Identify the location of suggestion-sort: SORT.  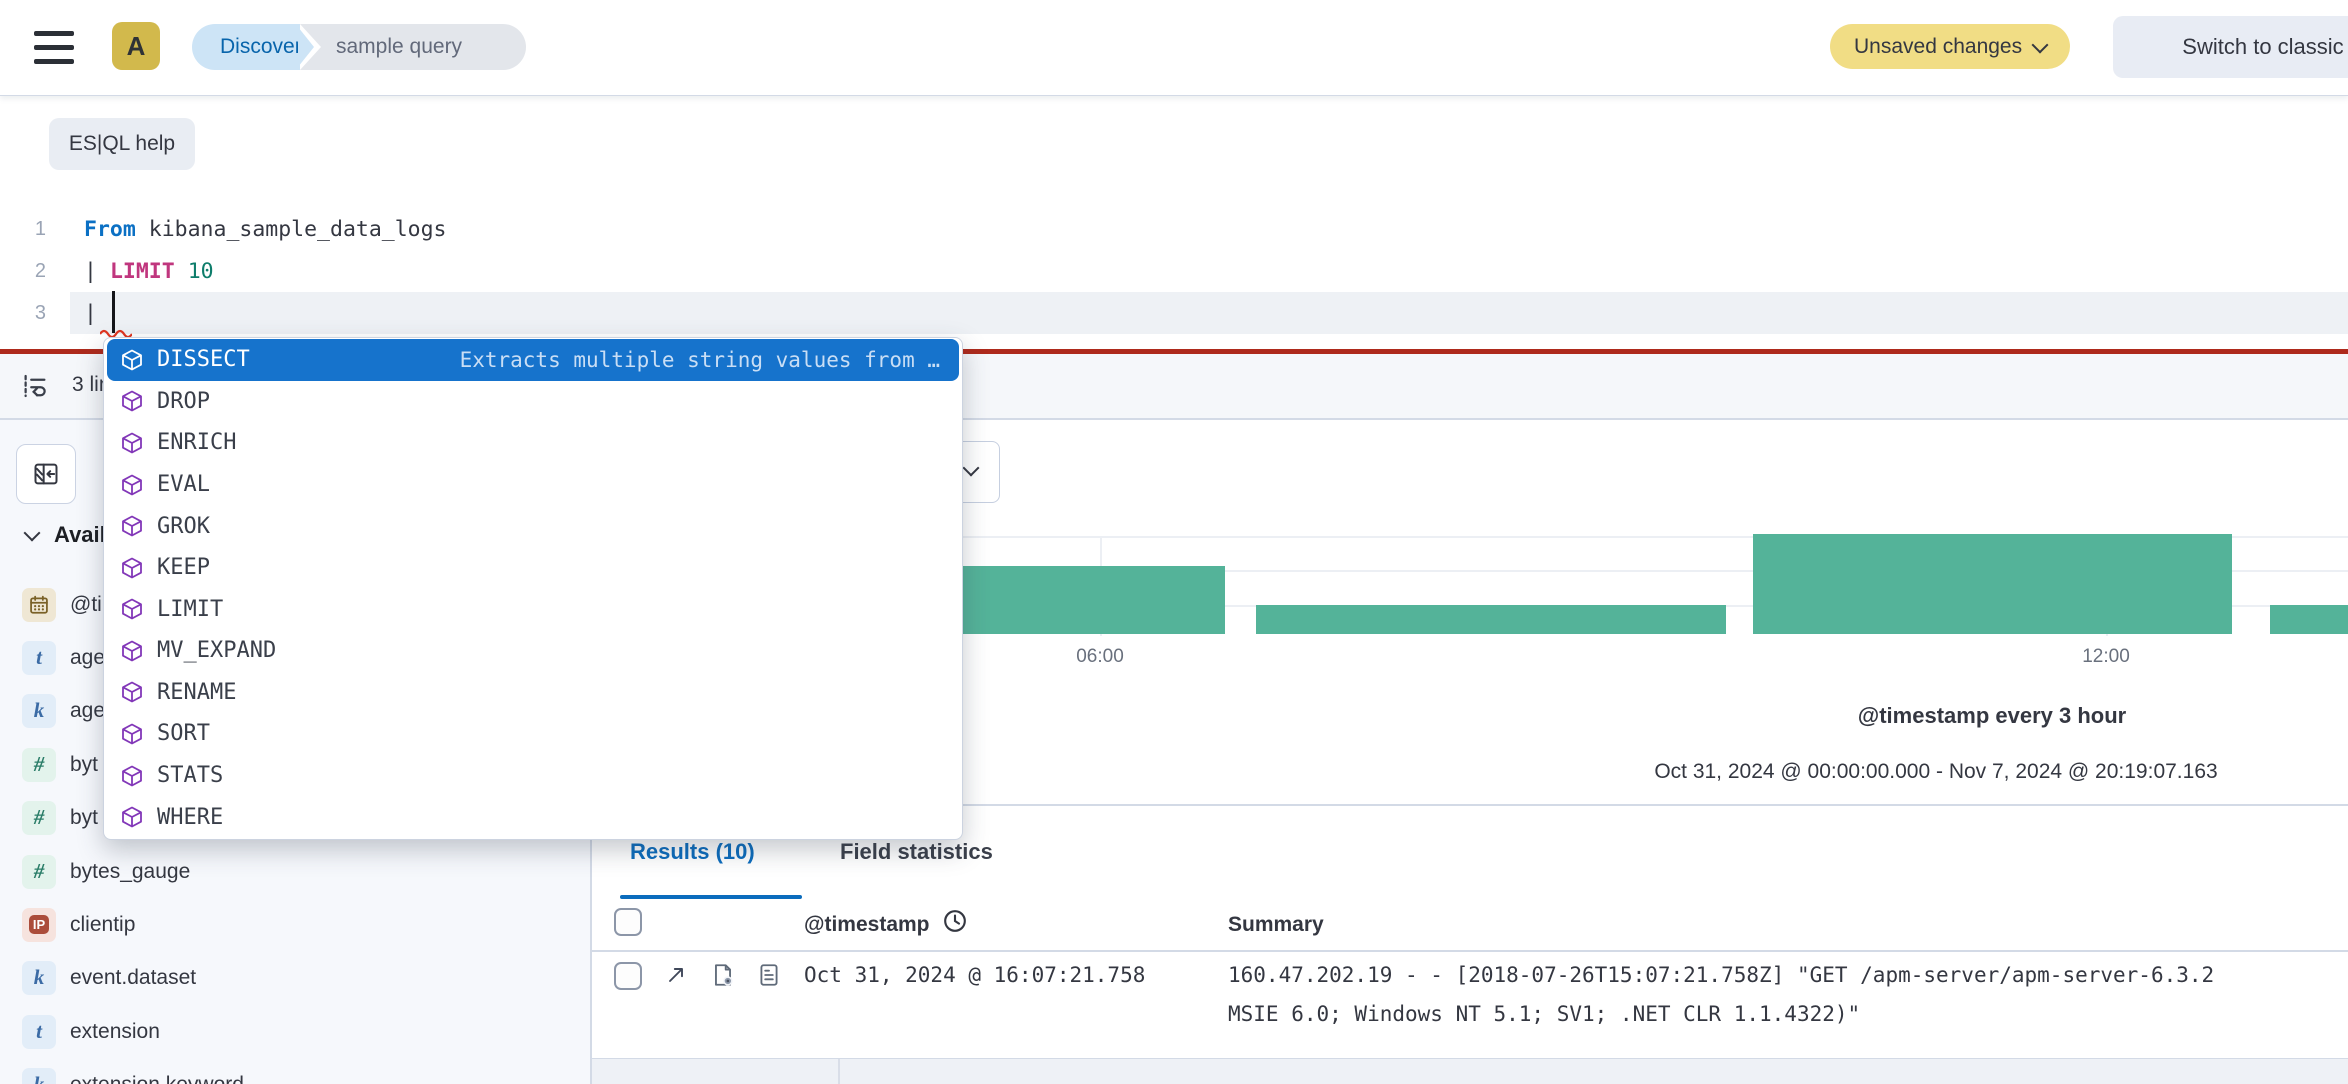
(533, 734).